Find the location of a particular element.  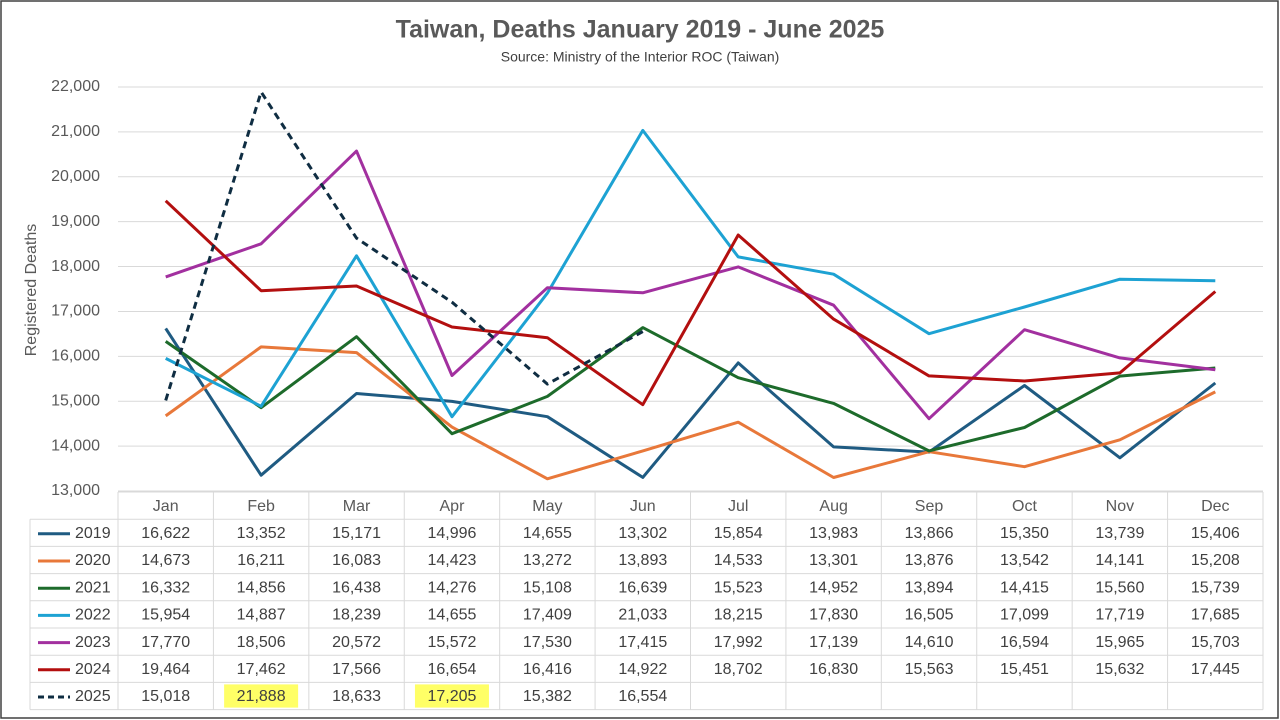

data-label: 15,954 is located at coordinates (165, 615).